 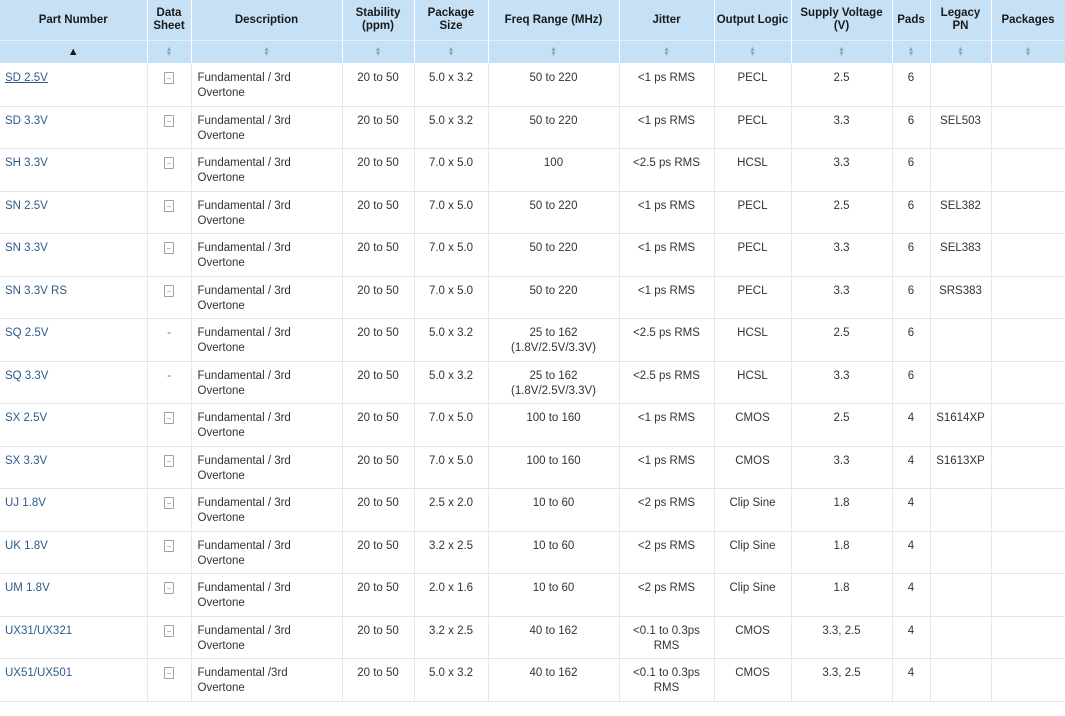 I want to click on column-header-pads: Pads, so click(x=911, y=20).